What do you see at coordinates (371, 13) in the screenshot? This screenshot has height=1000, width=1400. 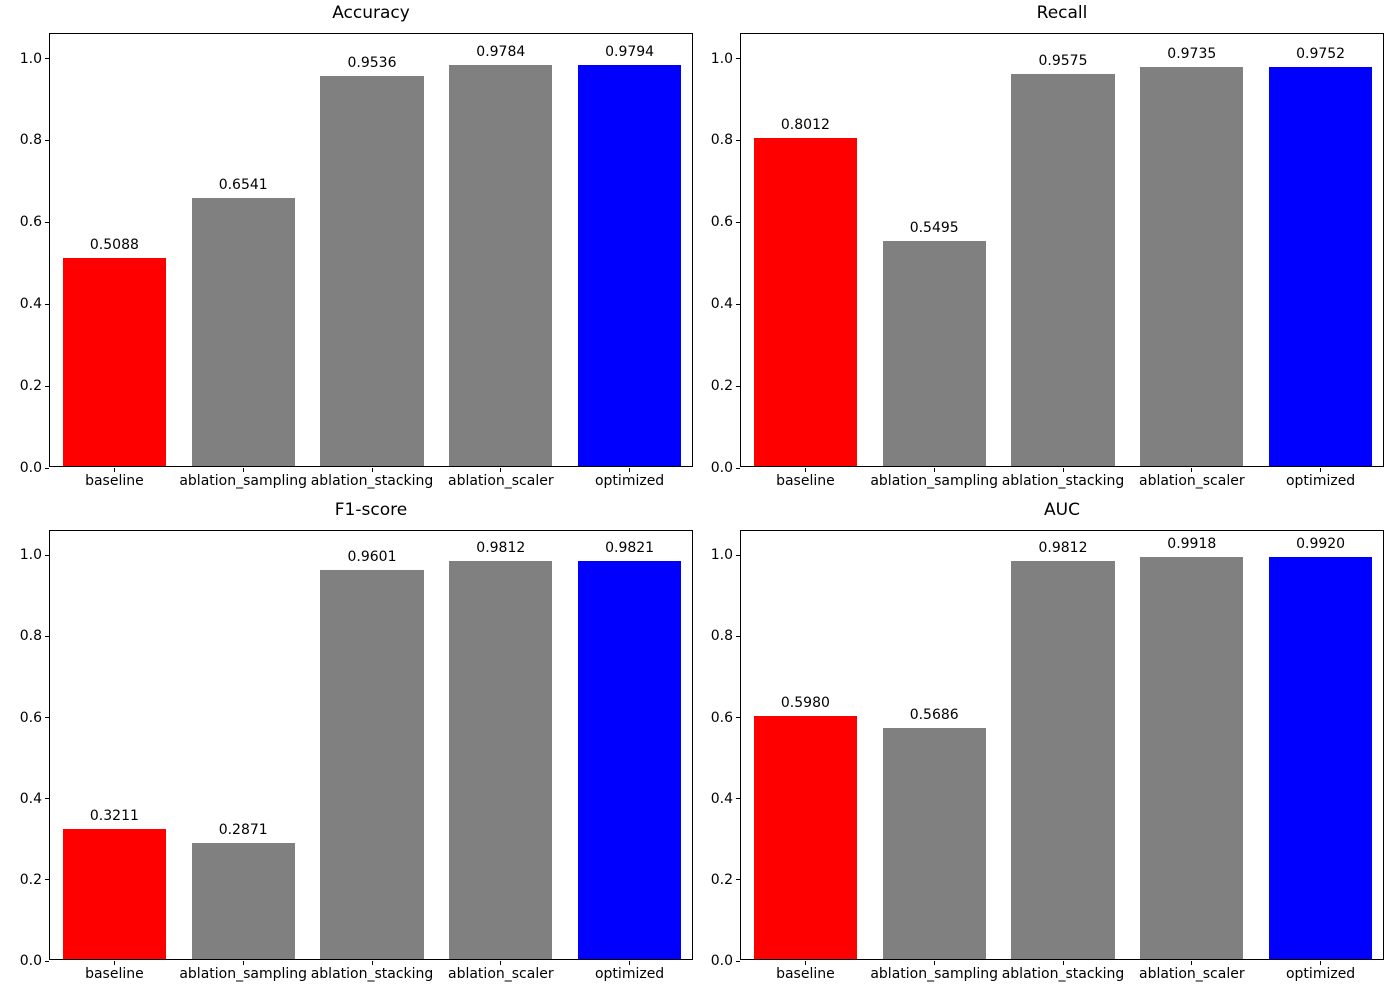 I see `chart-title: Accuracy` at bounding box center [371, 13].